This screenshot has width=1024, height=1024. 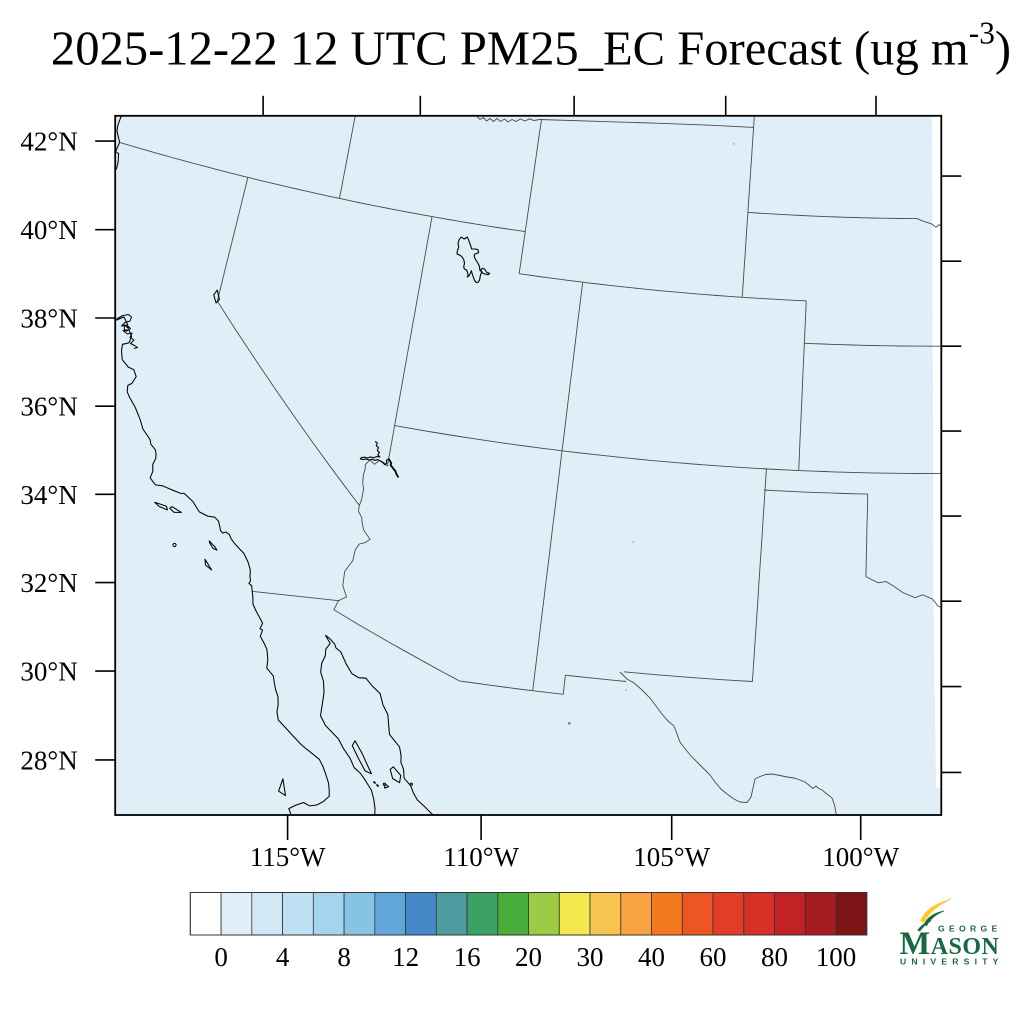 I want to click on svg-text: 16, so click(x=467, y=957).